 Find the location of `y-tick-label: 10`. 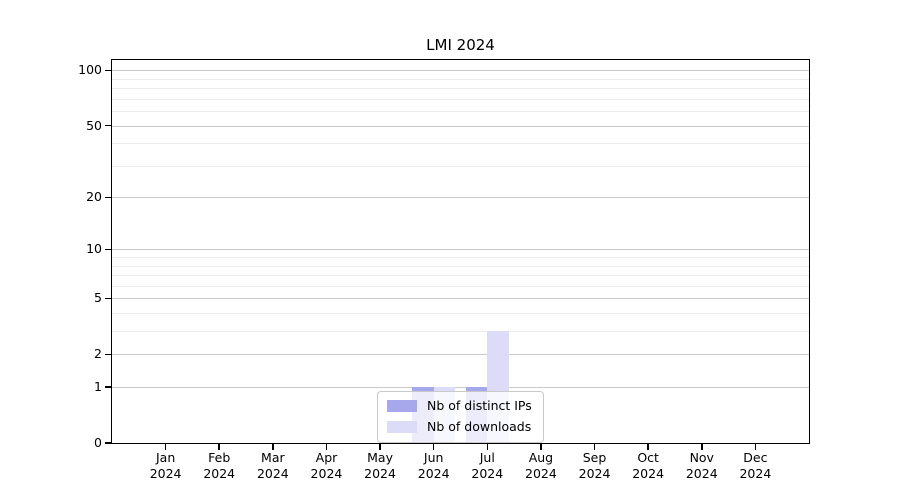

y-tick-label: 10 is located at coordinates (94, 249).